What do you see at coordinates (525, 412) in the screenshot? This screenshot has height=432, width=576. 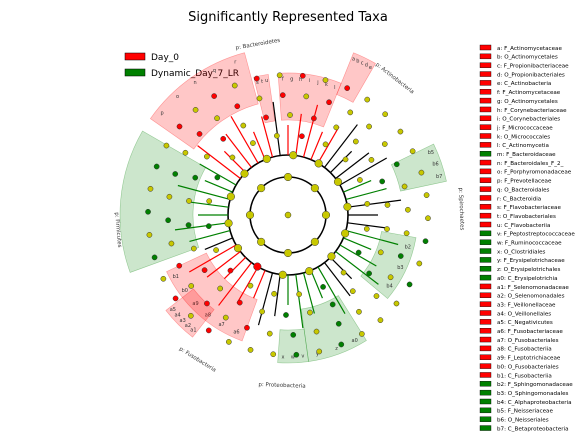 I see `key-label: b5: F_Neisseriaceae` at bounding box center [525, 412].